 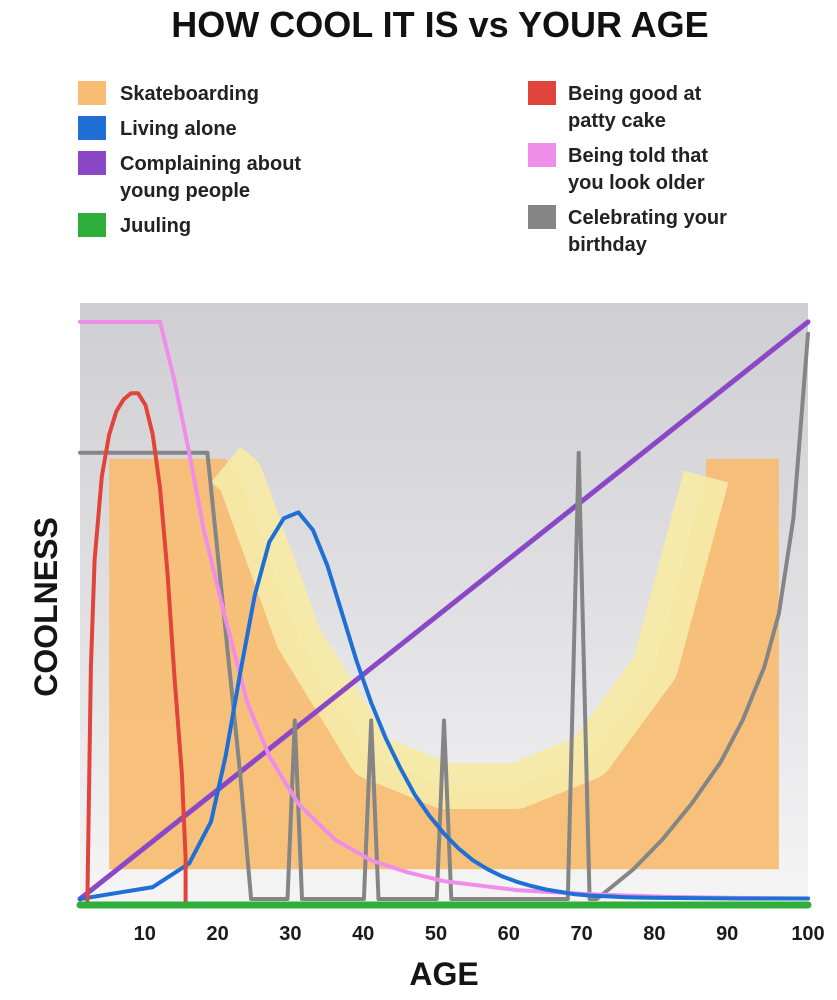 What do you see at coordinates (542, 93) in the screenshot?
I see `legend-swatch-patty_cake` at bounding box center [542, 93].